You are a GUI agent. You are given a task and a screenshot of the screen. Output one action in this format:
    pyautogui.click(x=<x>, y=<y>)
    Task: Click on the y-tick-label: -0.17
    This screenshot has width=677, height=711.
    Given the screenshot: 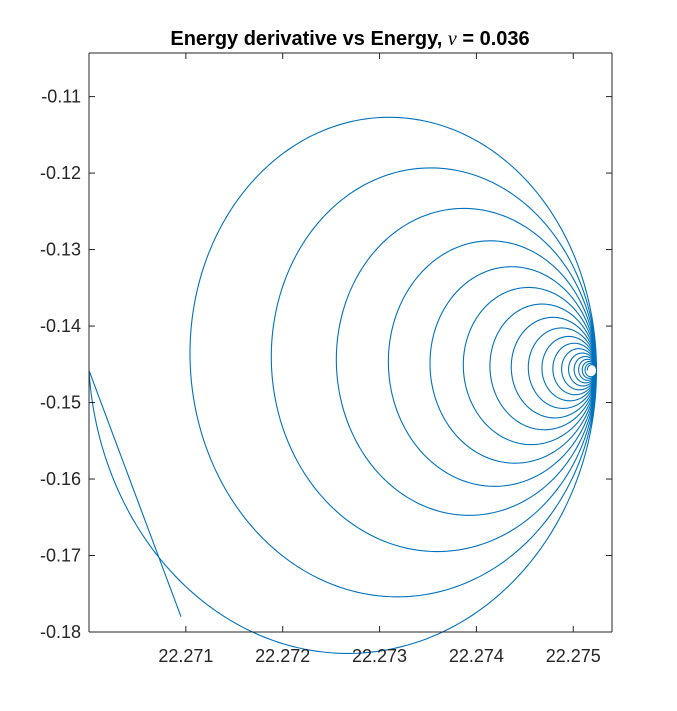 What is the action you would take?
    pyautogui.click(x=60, y=556)
    